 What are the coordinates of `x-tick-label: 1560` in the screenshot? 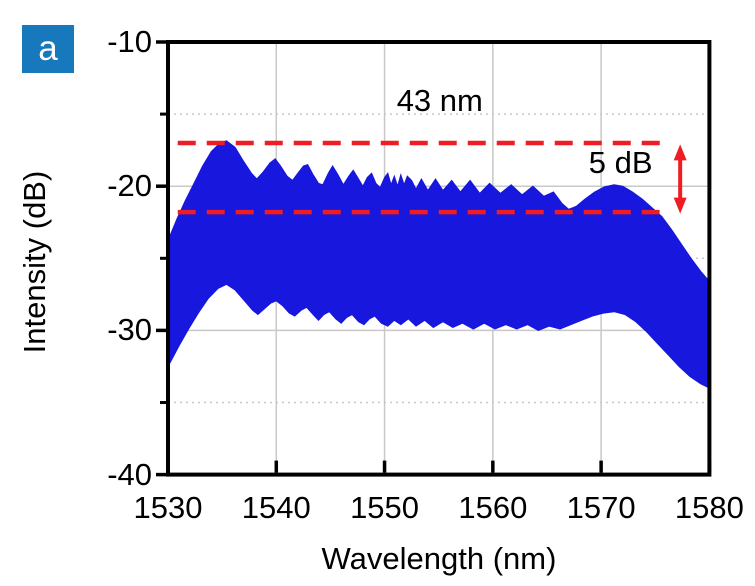 It's located at (493, 507).